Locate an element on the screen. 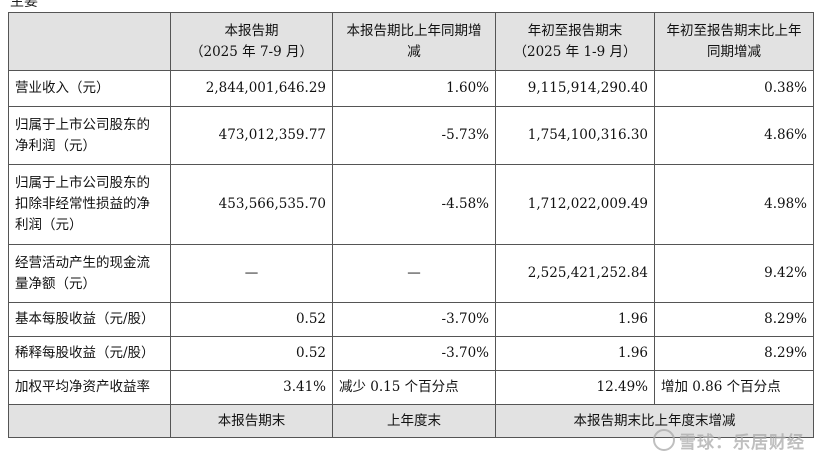  watermark: 雪球：乐居财经 is located at coordinates (729, 440).